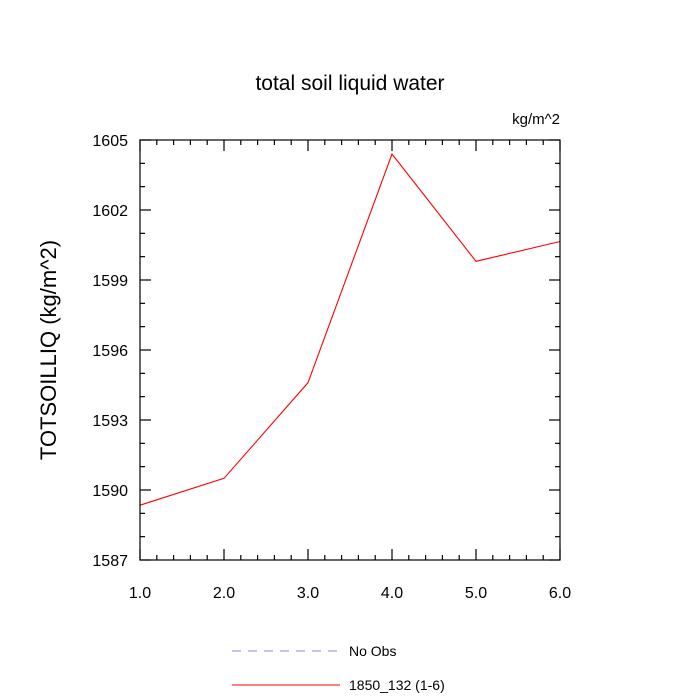  Describe the element at coordinates (110, 141) in the screenshot. I see `y-tick-label: 1605` at that location.